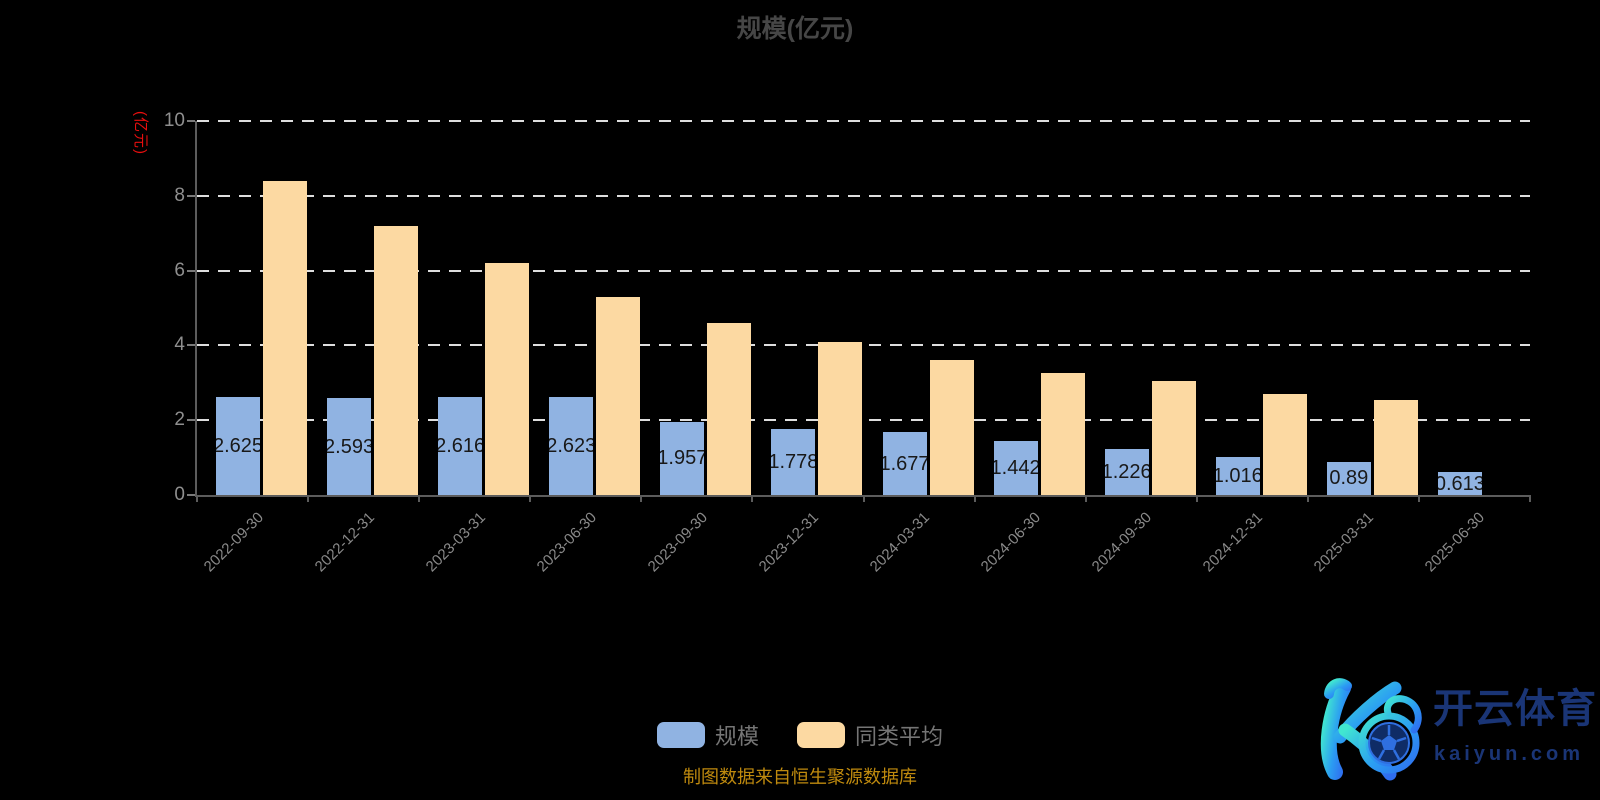  I want to click on kaiyun-logo: 开云体育 kaiyun.com, so click(1440, 725).